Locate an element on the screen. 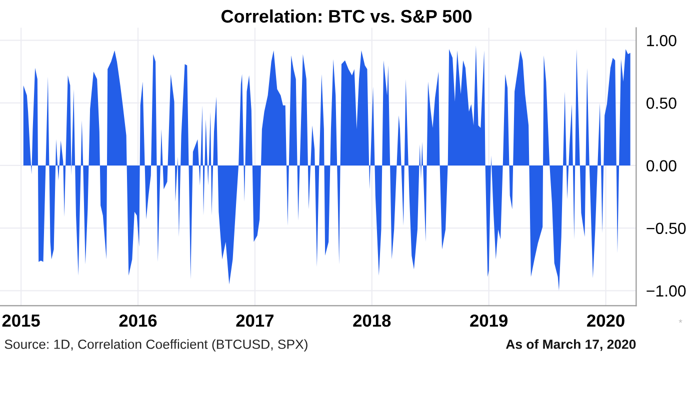 Image resolution: width=693 pixels, height=397 pixels. y-tick-label: 0.50 is located at coordinates (661, 103).